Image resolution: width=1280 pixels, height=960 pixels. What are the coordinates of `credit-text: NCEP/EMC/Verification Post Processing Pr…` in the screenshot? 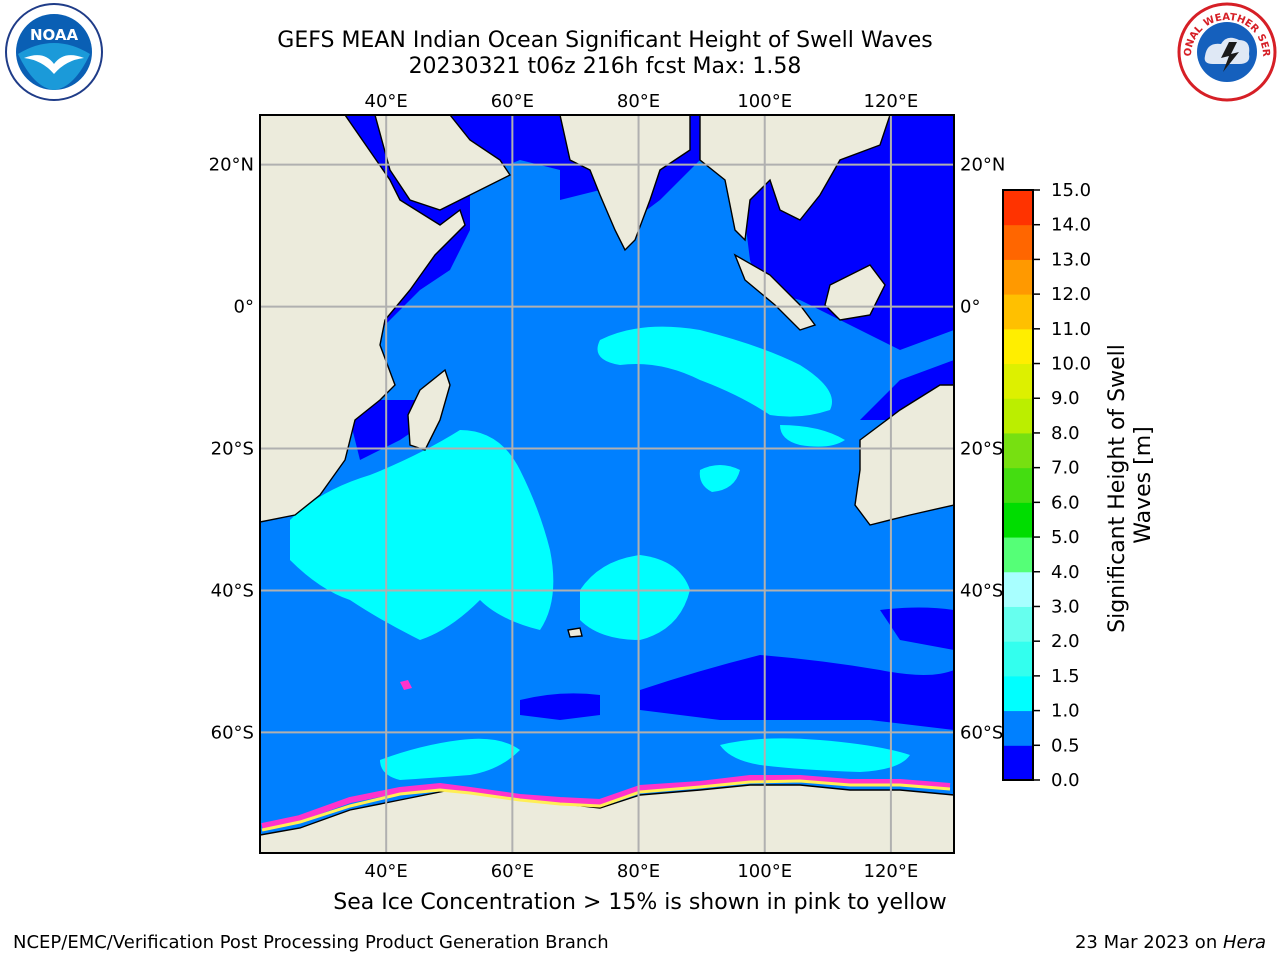 It's located at (311, 942).